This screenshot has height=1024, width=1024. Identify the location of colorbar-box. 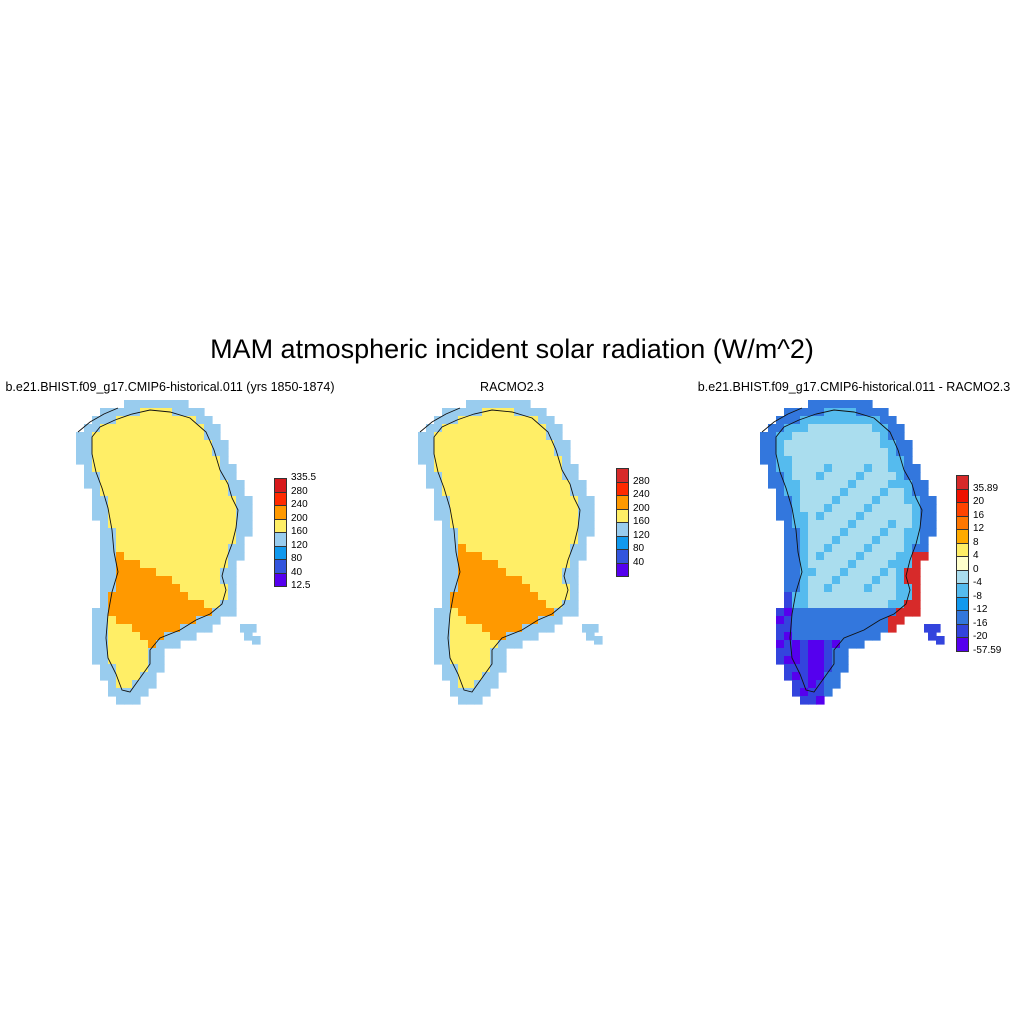
(622, 556).